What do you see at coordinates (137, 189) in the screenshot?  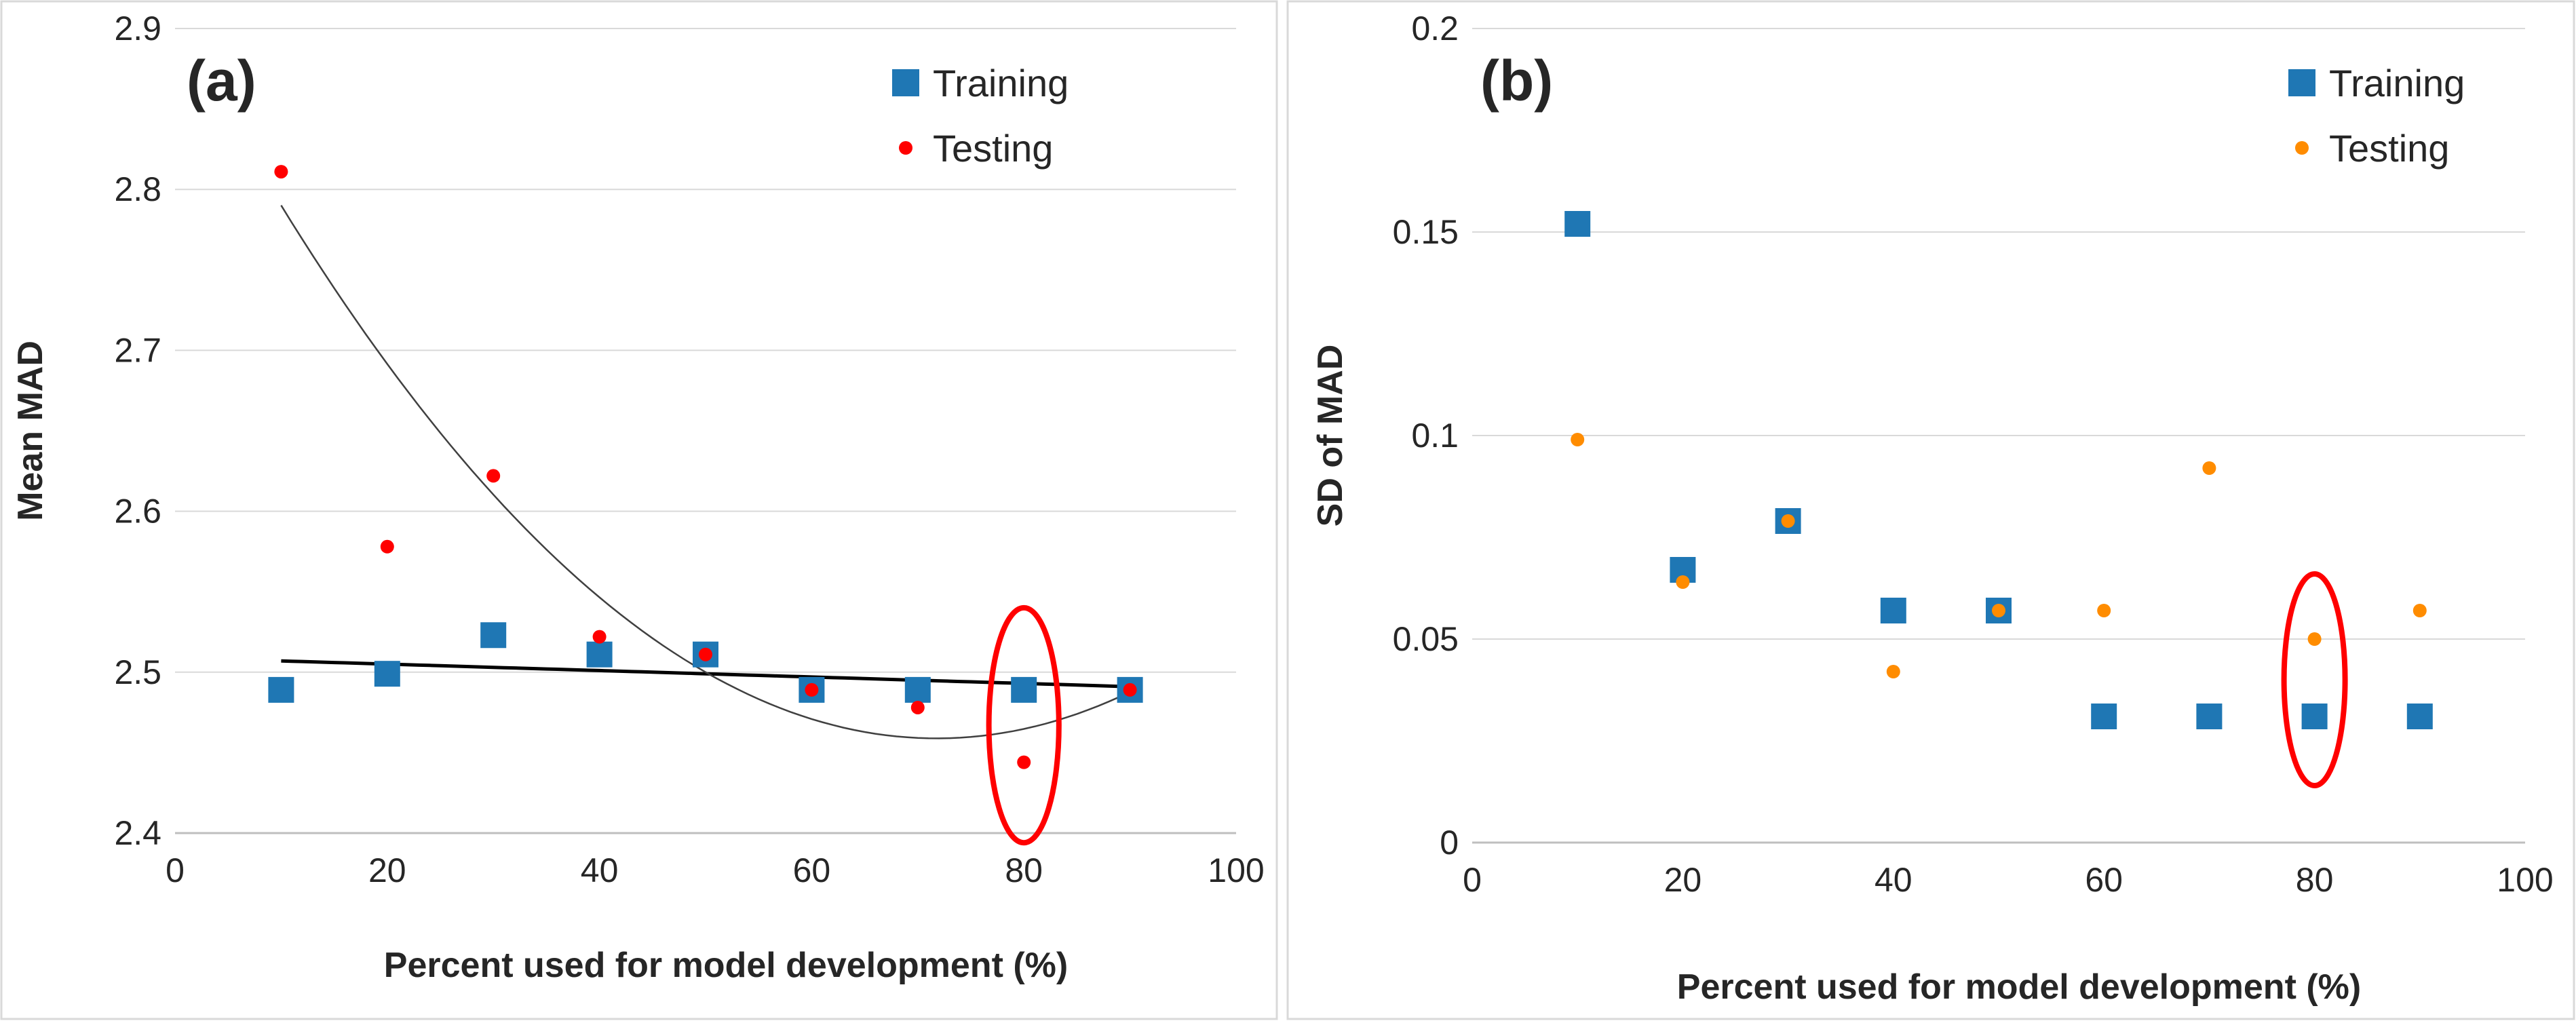 I see `y-tick-label: 2.8` at bounding box center [137, 189].